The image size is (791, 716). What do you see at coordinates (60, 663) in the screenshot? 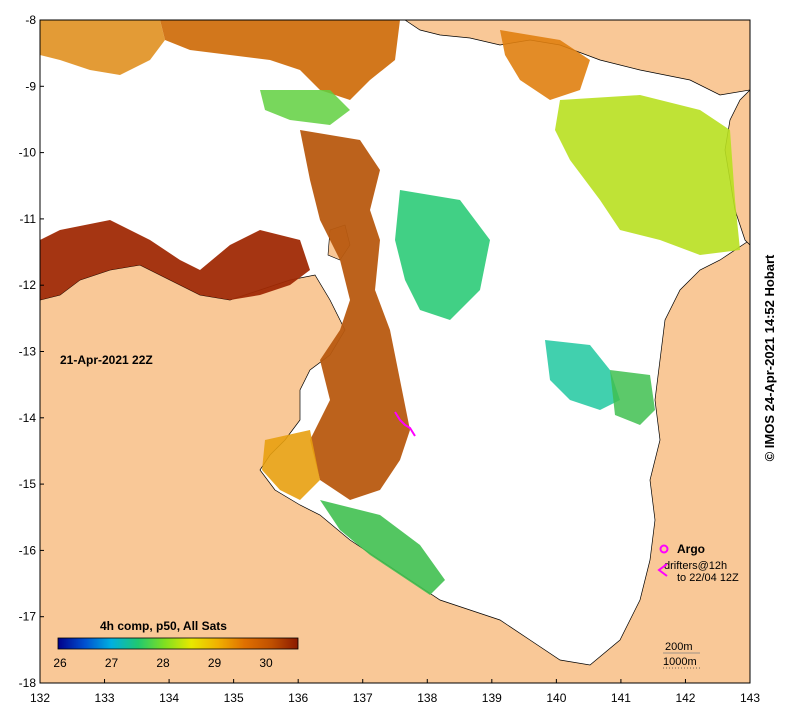
I see `colorbar-tick-label: 26` at bounding box center [60, 663].